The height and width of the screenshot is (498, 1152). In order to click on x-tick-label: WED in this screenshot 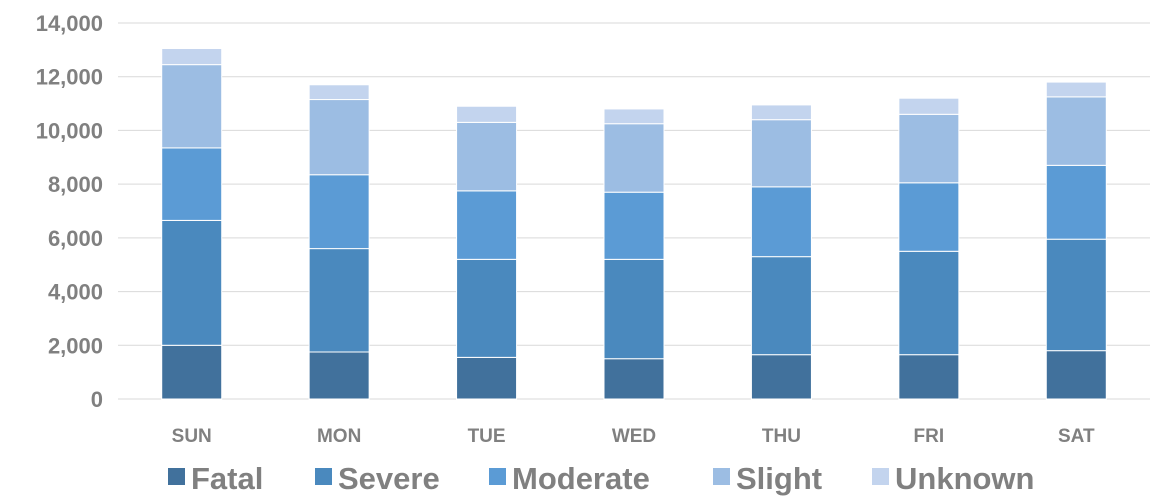, I will do `click(634, 436)`.